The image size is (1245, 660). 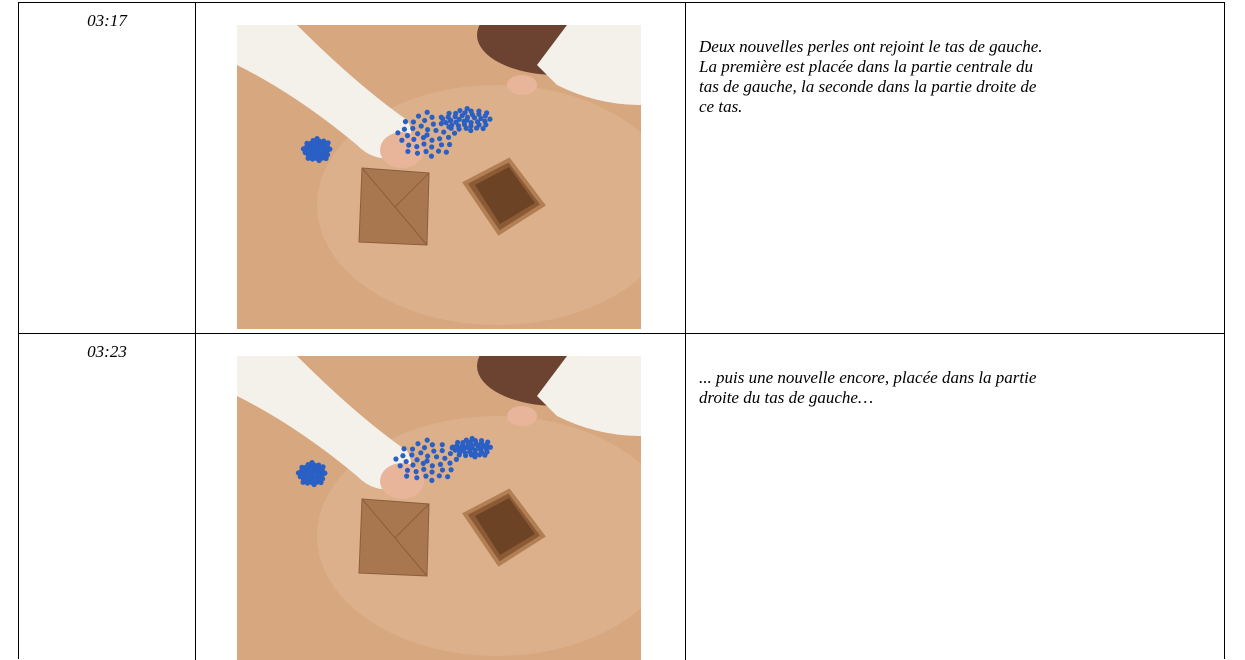 What do you see at coordinates (439, 177) in the screenshot?
I see `video-frame` at bounding box center [439, 177].